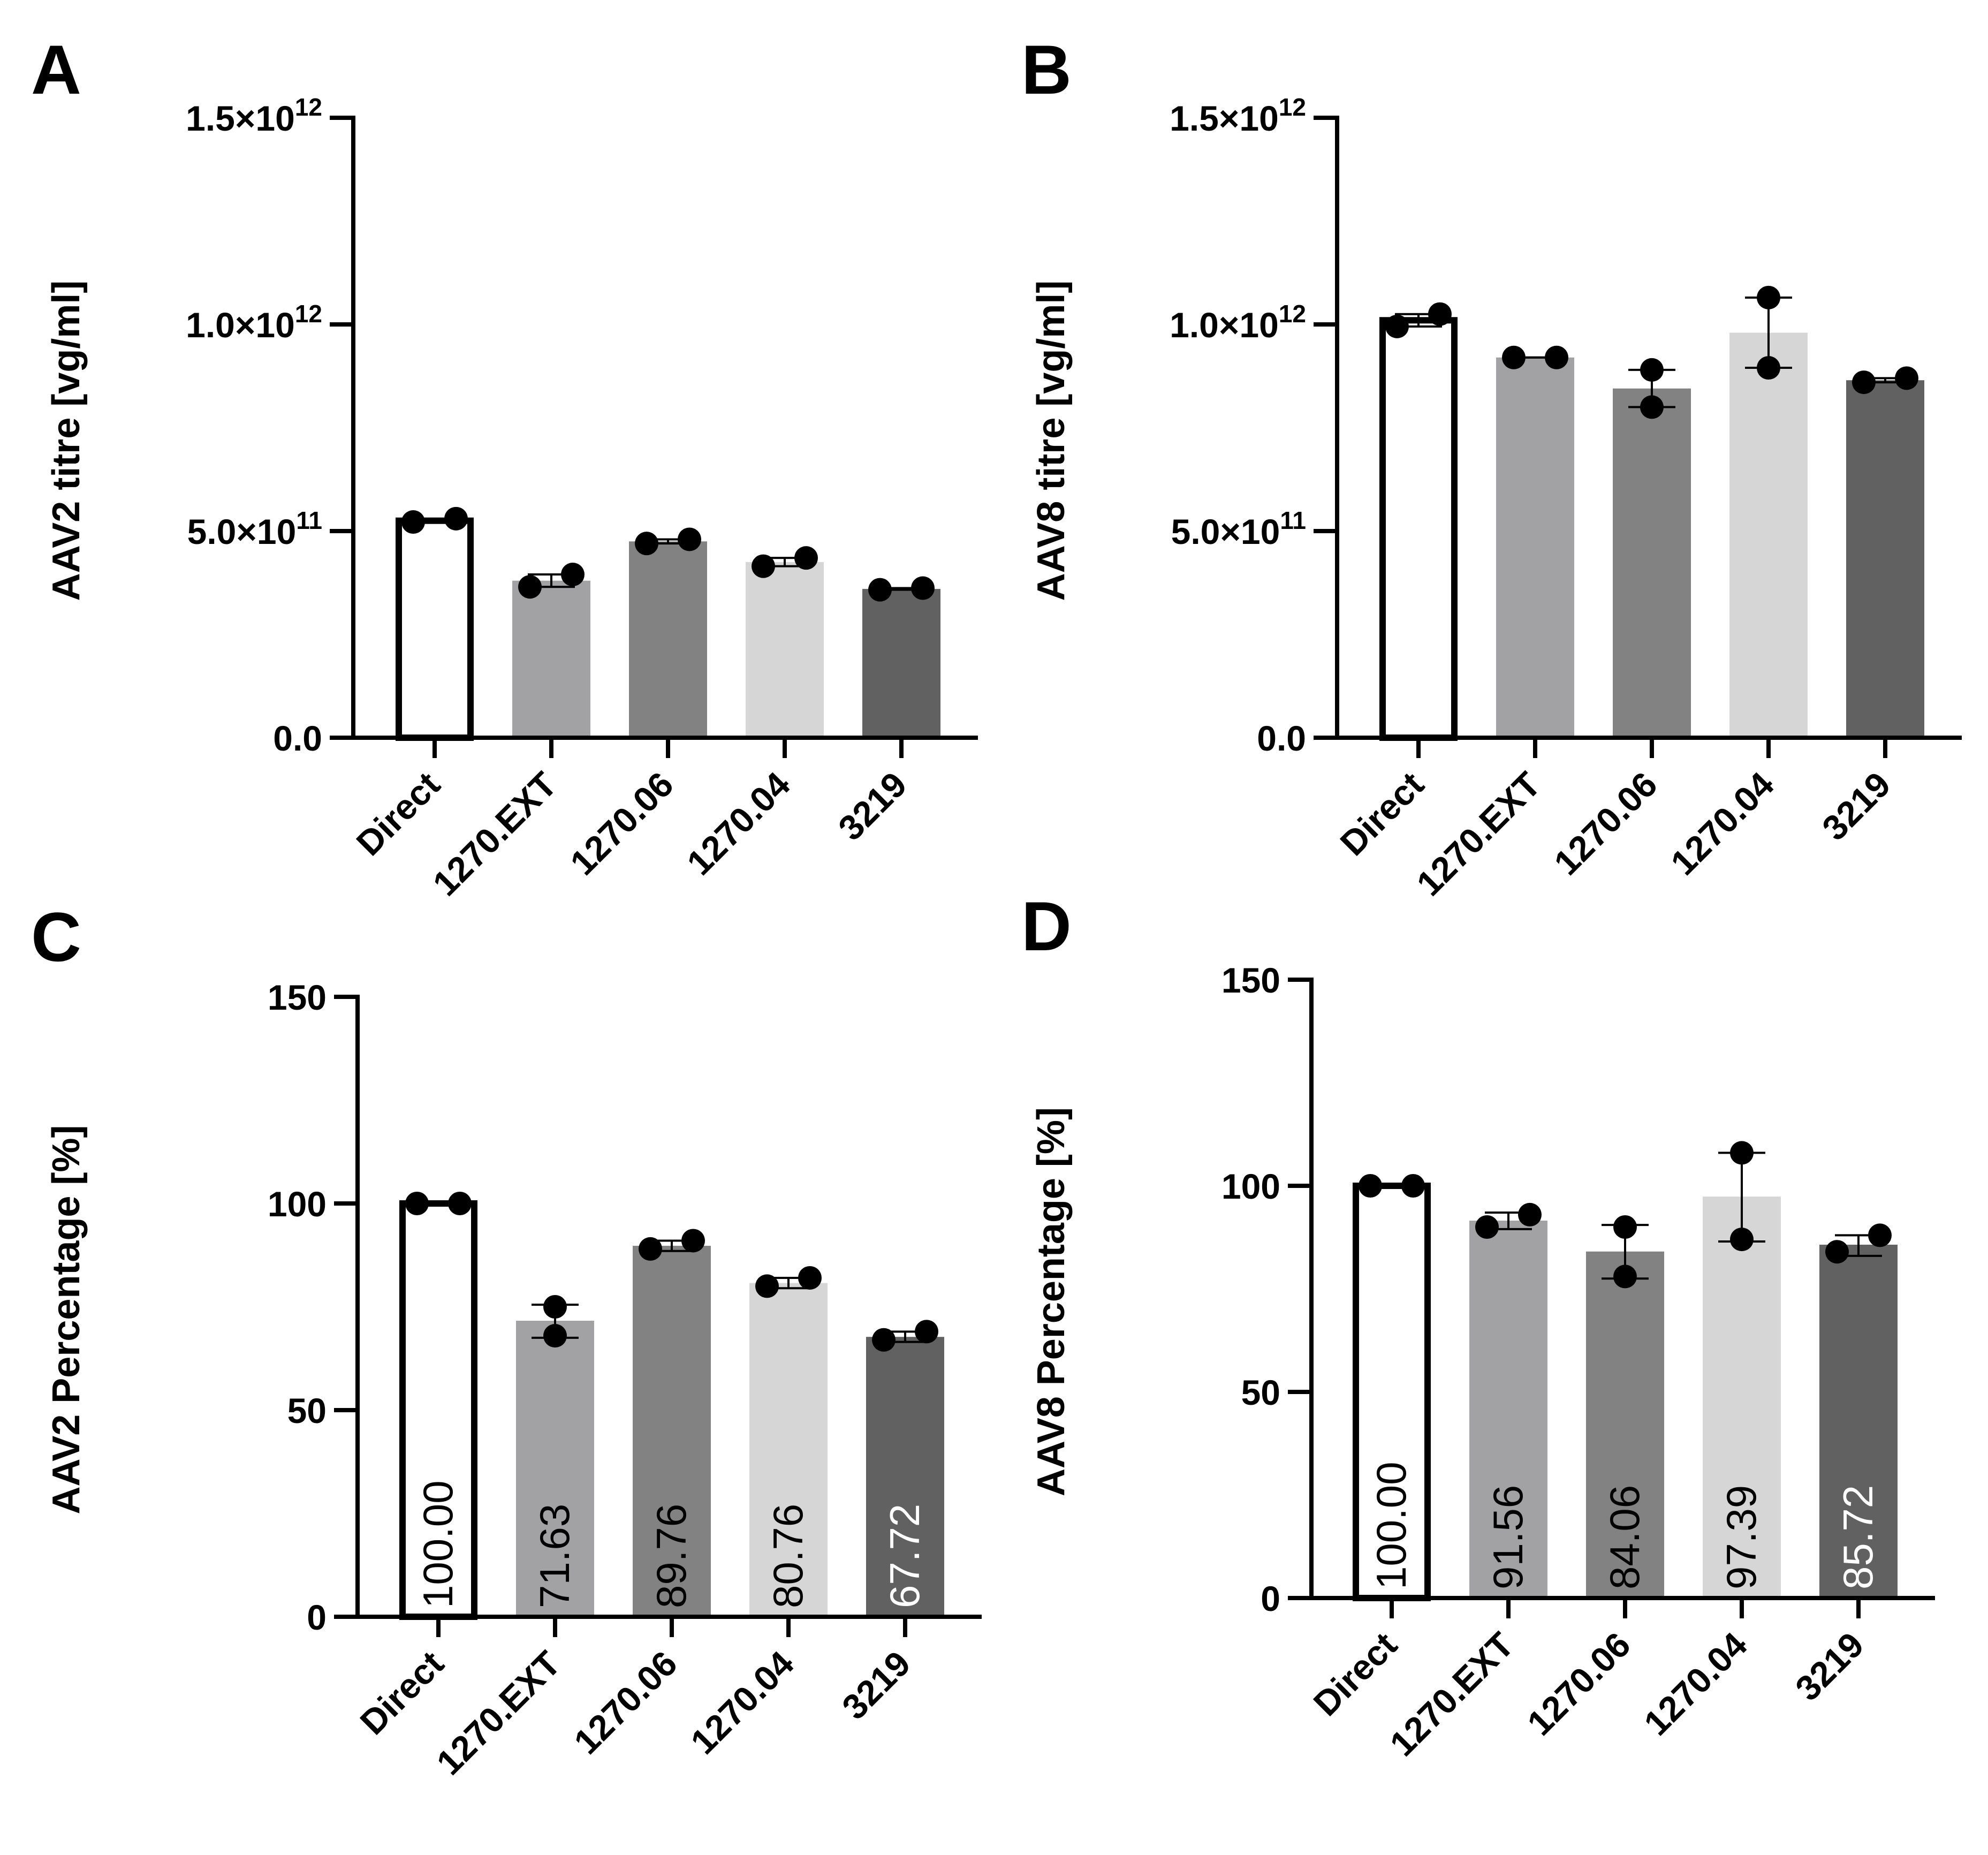 Image resolution: width=1988 pixels, height=1855 pixels. What do you see at coordinates (56, 70) in the screenshot?
I see `panel-letter: A` at bounding box center [56, 70].